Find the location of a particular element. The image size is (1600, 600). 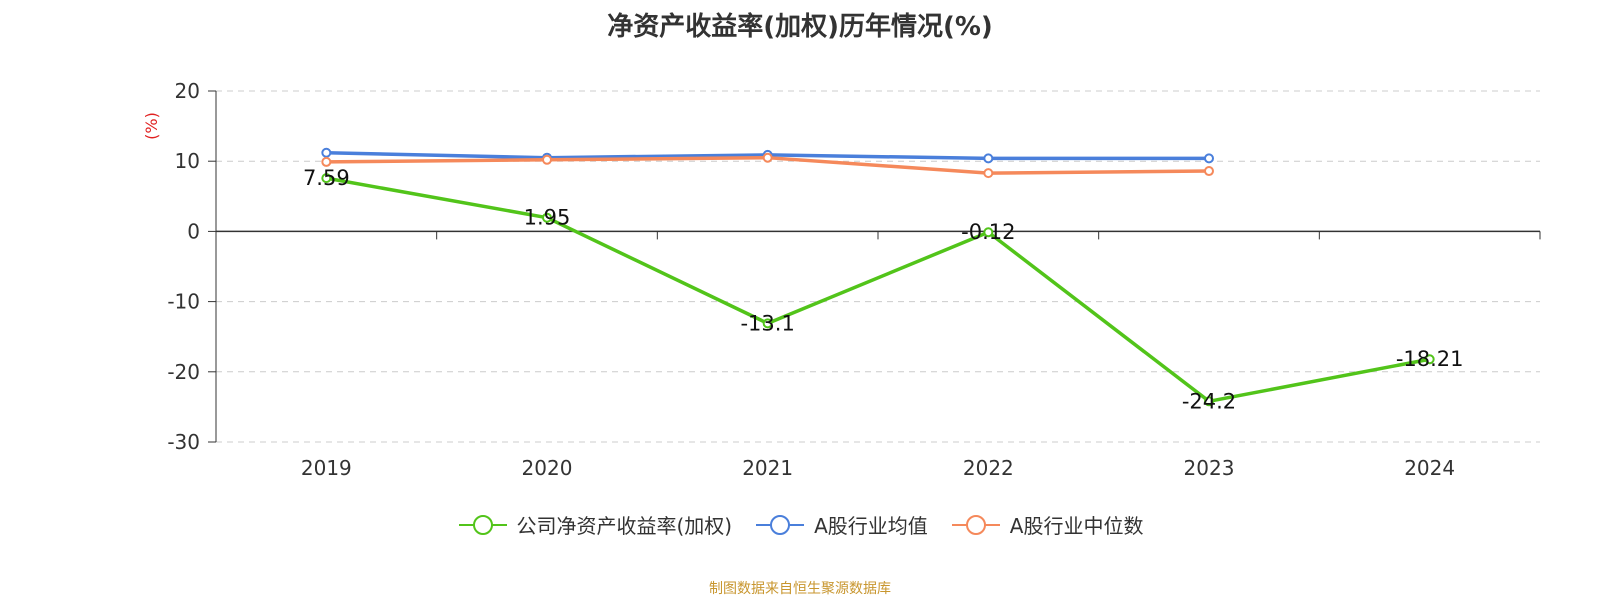

data-label: -24.2 is located at coordinates (1209, 401).